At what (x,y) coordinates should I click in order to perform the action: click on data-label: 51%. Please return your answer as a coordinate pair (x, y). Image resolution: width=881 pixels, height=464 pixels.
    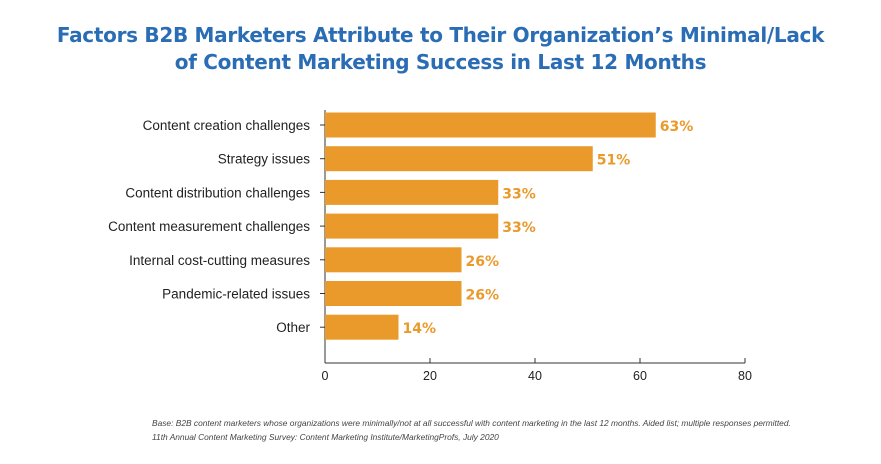
    Looking at the image, I should click on (614, 161).